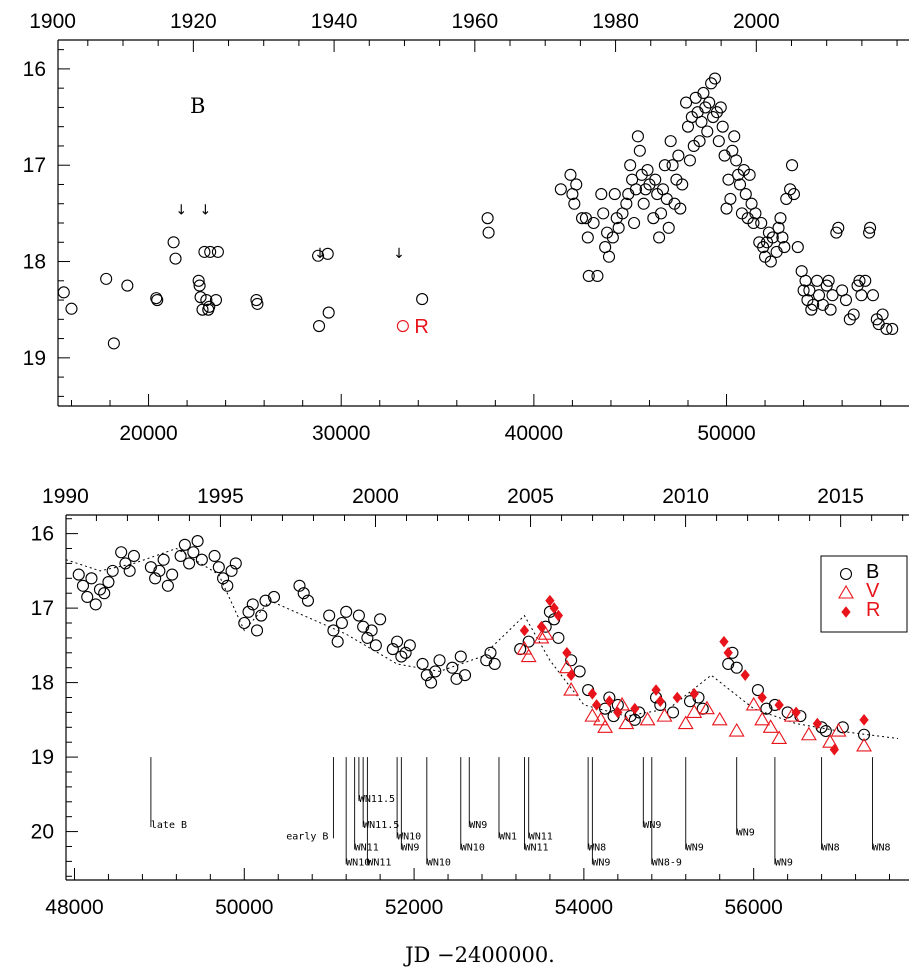 This screenshot has width=909, height=979. Describe the element at coordinates (864, 594) in the screenshot. I see `legend: BVR` at that location.